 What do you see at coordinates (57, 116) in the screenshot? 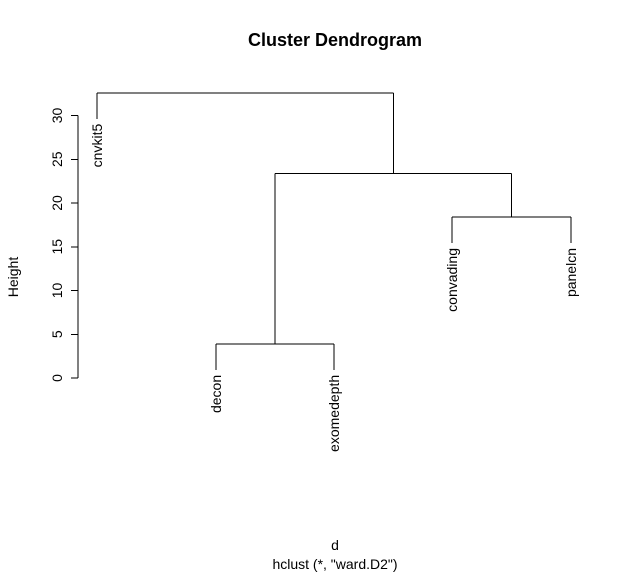
I see `y-tick-label: 30` at bounding box center [57, 116].